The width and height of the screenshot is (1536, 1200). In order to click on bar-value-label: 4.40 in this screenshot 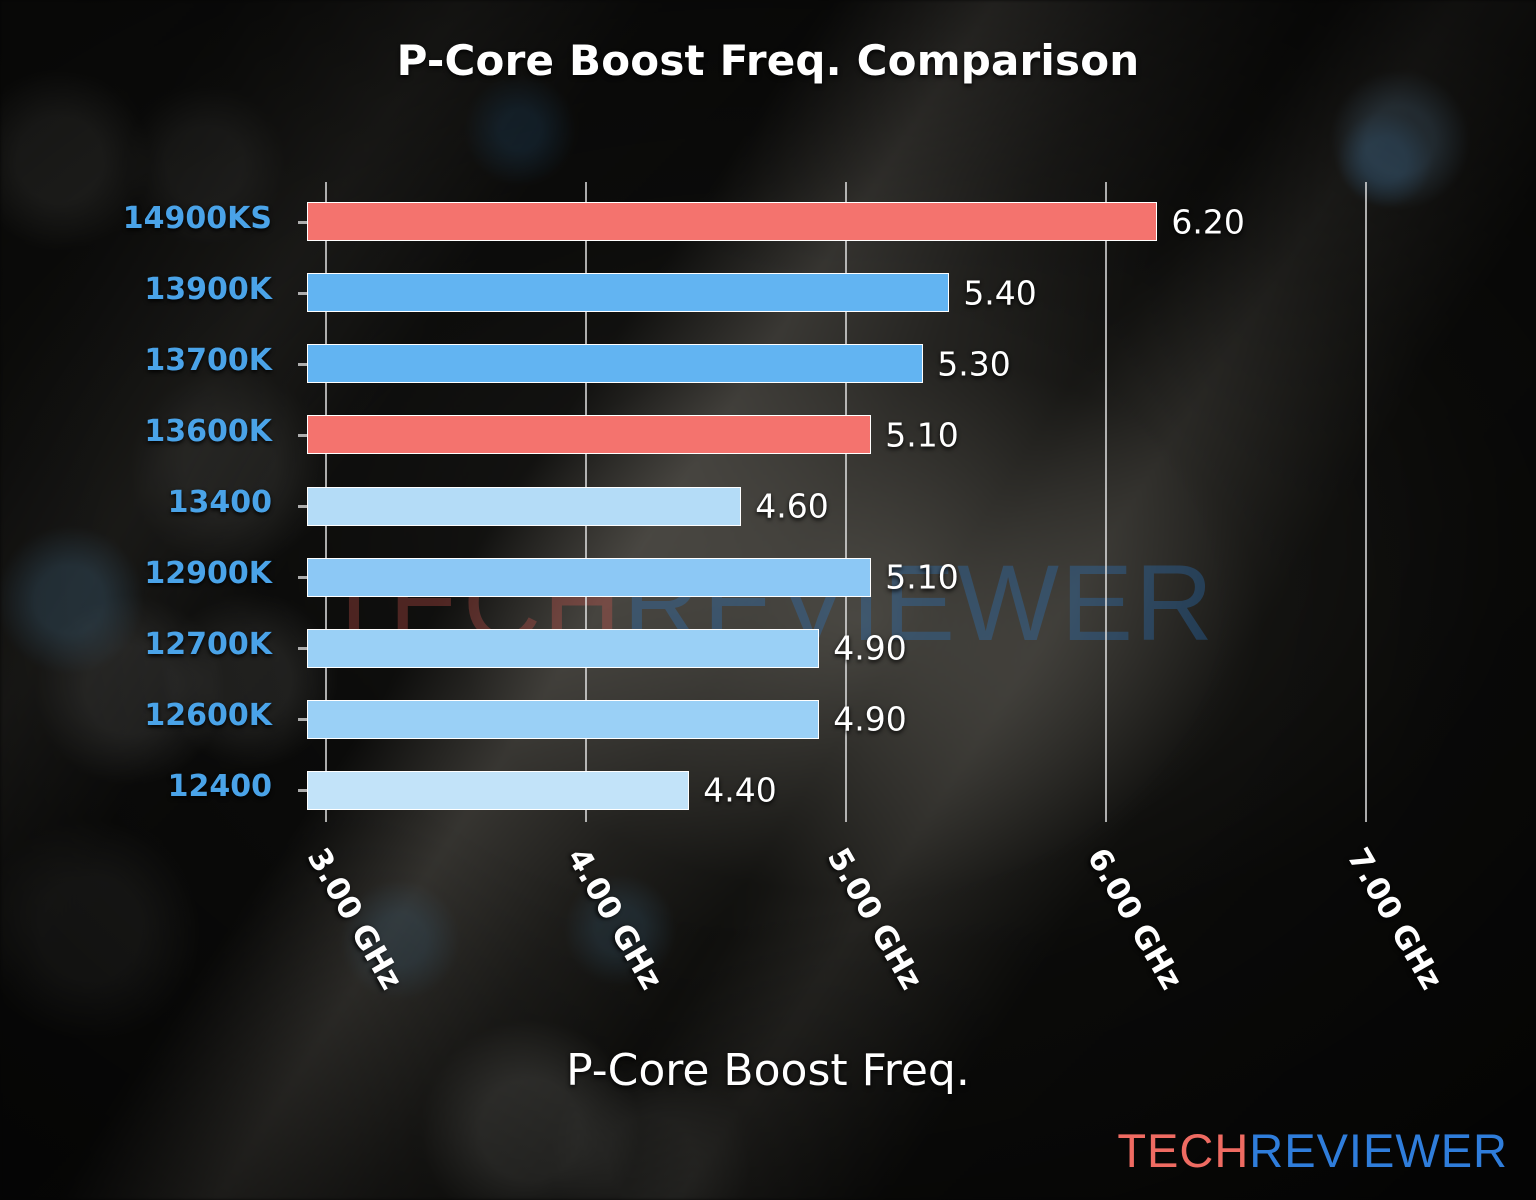, I will do `click(740, 790)`.